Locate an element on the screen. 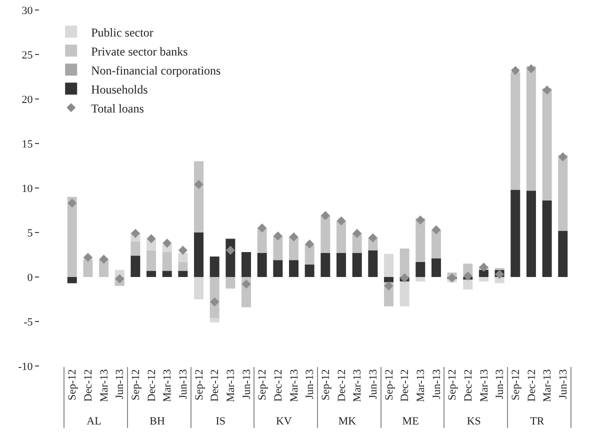  y-tick-label: -10 is located at coordinates (26, 366).